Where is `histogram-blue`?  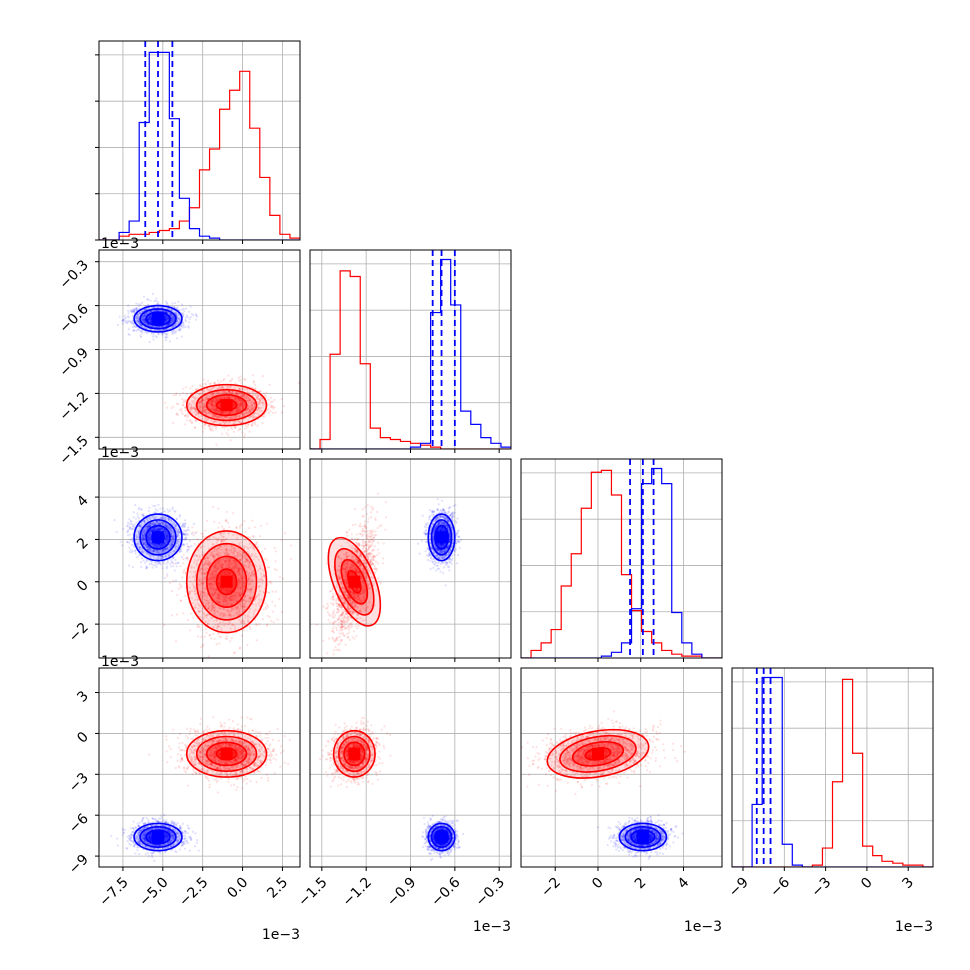 histogram-blue is located at coordinates (199, 145).